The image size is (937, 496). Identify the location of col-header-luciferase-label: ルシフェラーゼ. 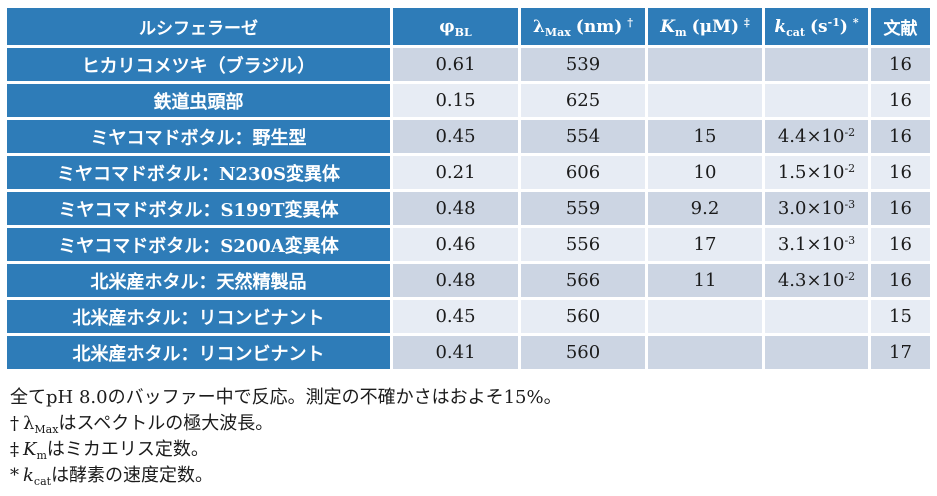
(198, 29).